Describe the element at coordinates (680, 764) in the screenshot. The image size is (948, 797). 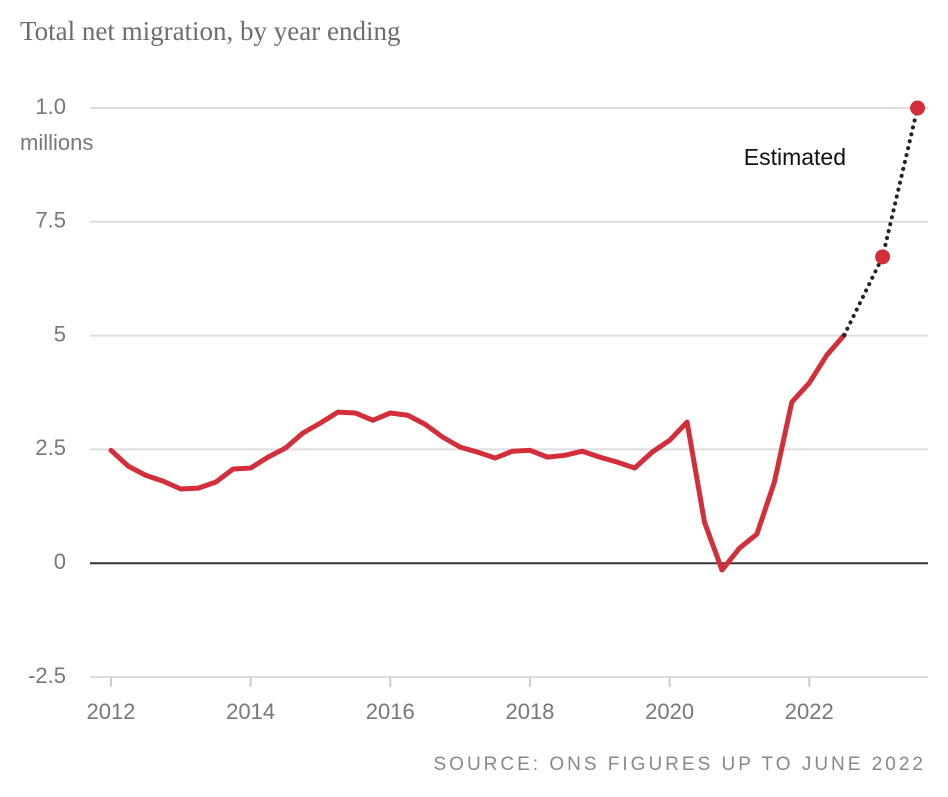
I see `source: SOURCE: ONS FIGURES UP TO JUNE 2022` at that location.